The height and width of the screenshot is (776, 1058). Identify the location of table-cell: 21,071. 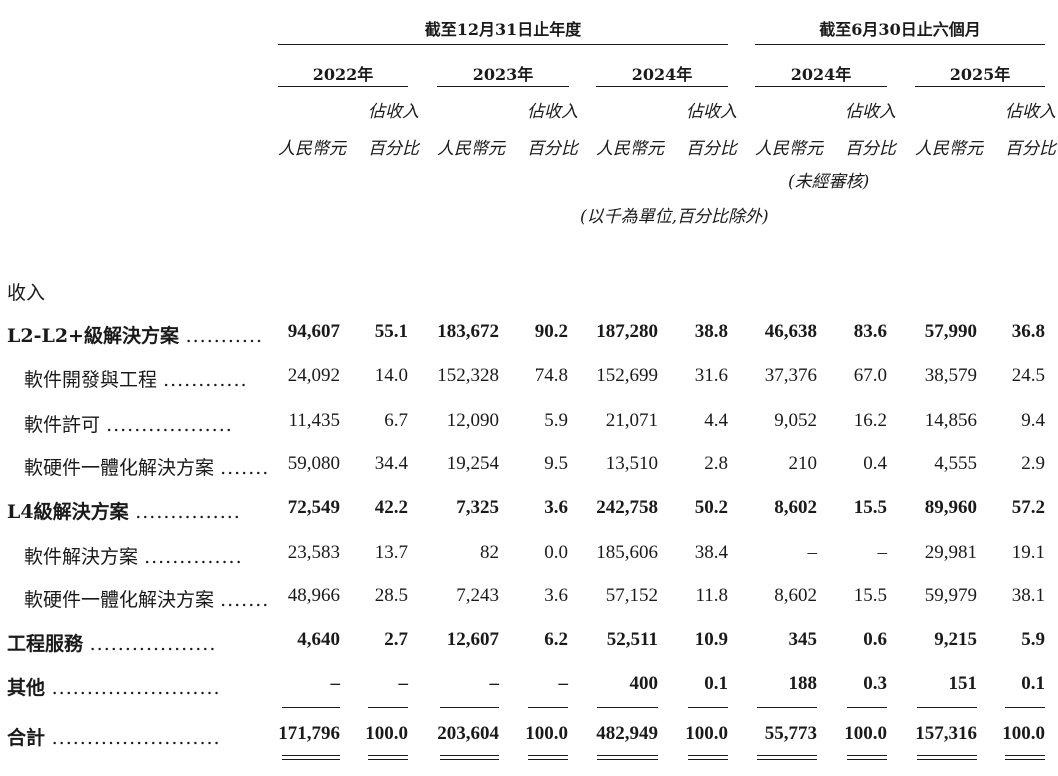
(631, 420).